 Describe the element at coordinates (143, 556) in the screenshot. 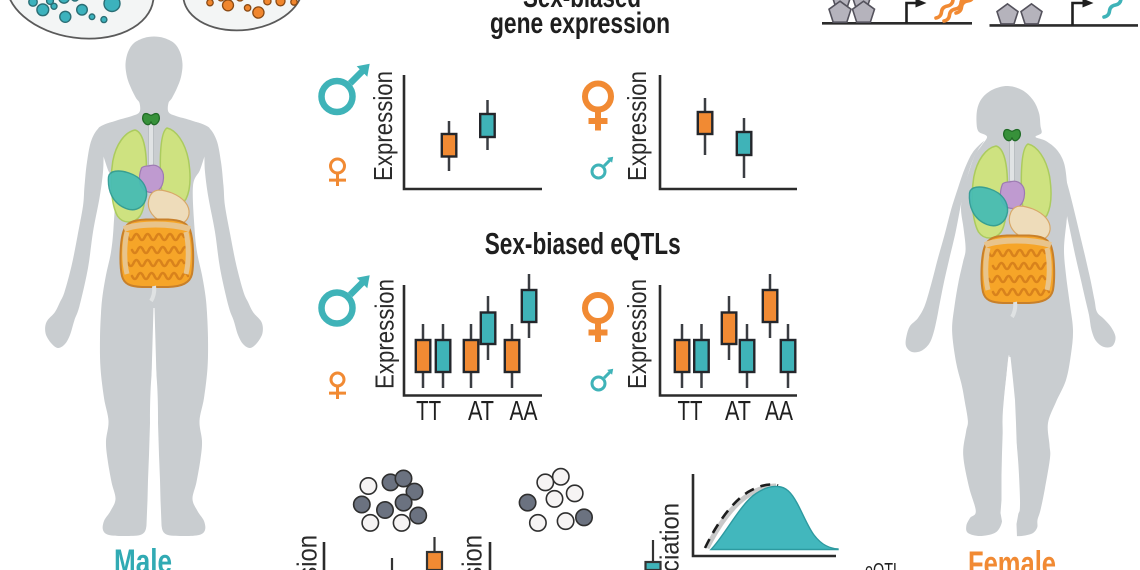

I see `svg-text: Male` at that location.